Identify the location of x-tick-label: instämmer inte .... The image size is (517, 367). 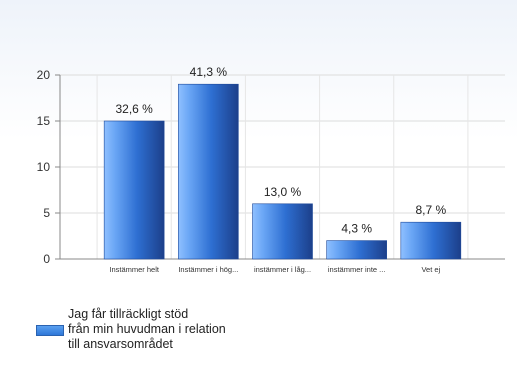
(357, 269).